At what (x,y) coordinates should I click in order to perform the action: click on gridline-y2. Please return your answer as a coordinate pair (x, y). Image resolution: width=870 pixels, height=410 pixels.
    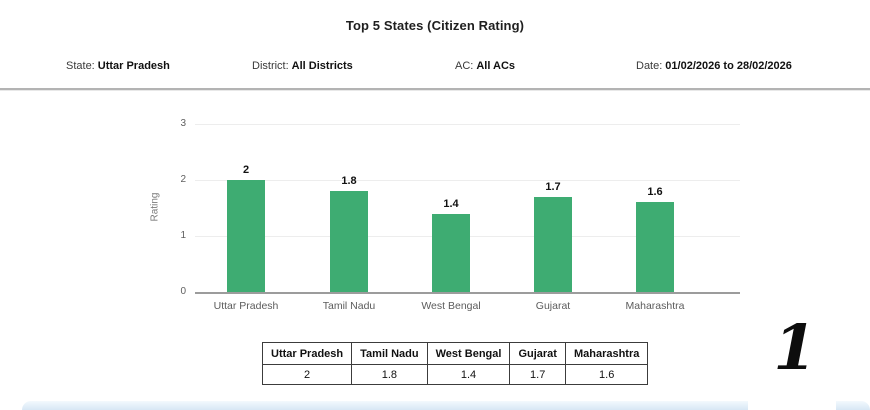
    Looking at the image, I should click on (467, 180).